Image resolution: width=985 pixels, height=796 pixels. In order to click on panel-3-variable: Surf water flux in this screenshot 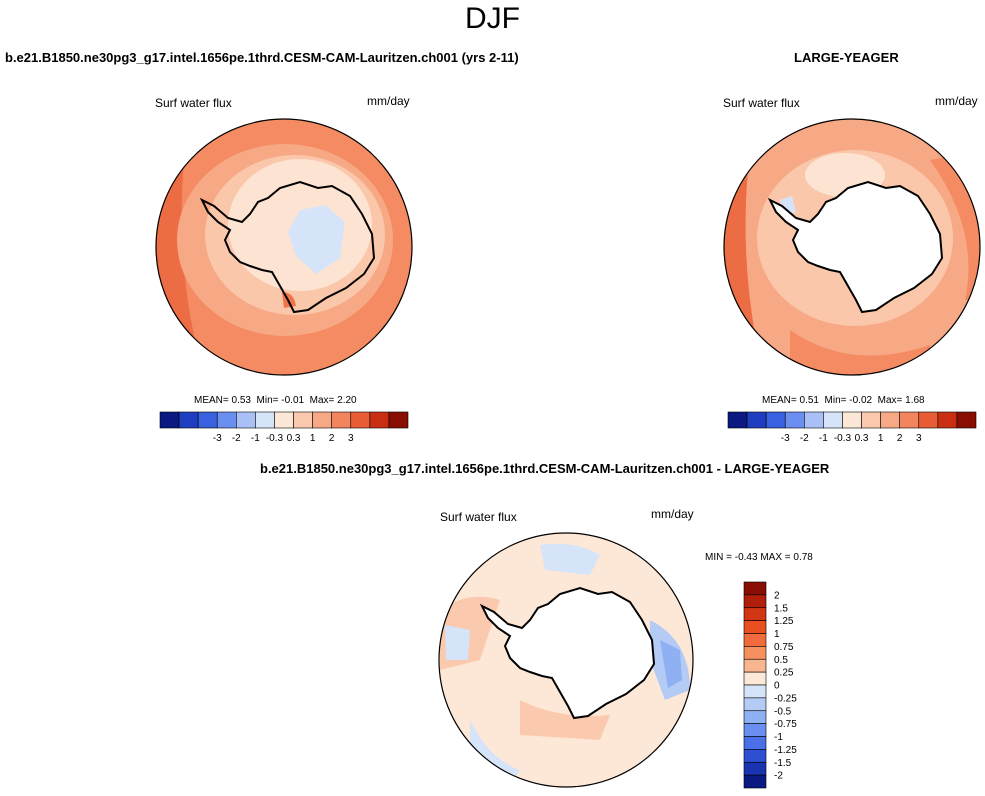, I will do `click(478, 517)`.